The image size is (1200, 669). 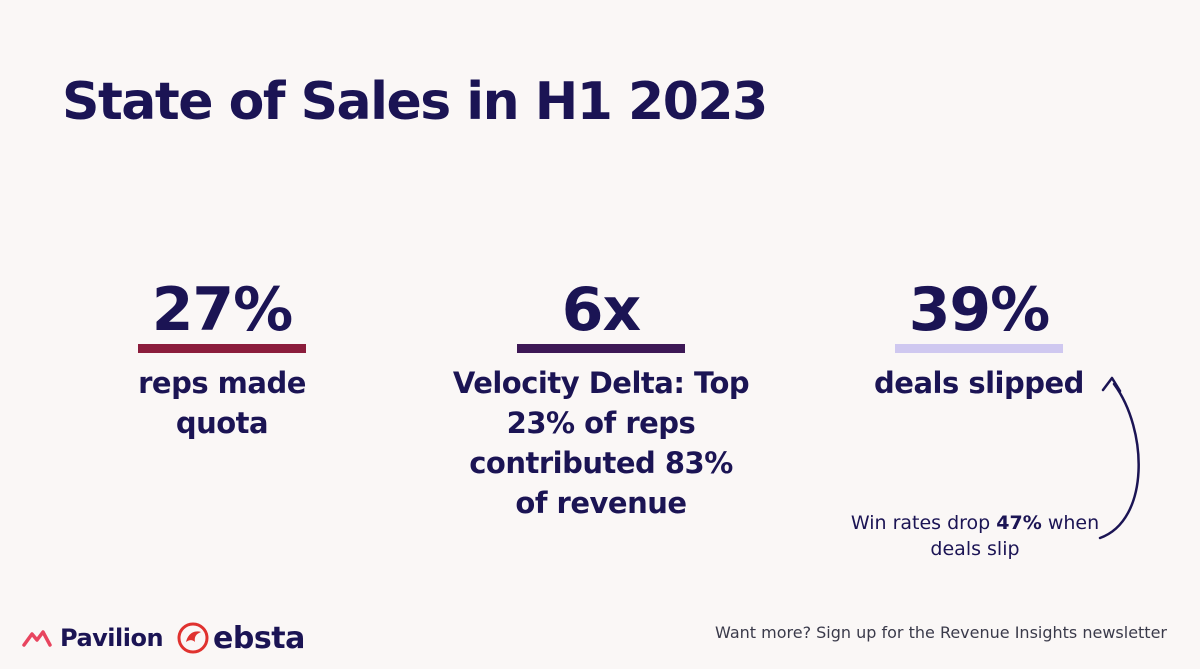 What do you see at coordinates (37, 638) in the screenshot?
I see `pavilion-logo-icon` at bounding box center [37, 638].